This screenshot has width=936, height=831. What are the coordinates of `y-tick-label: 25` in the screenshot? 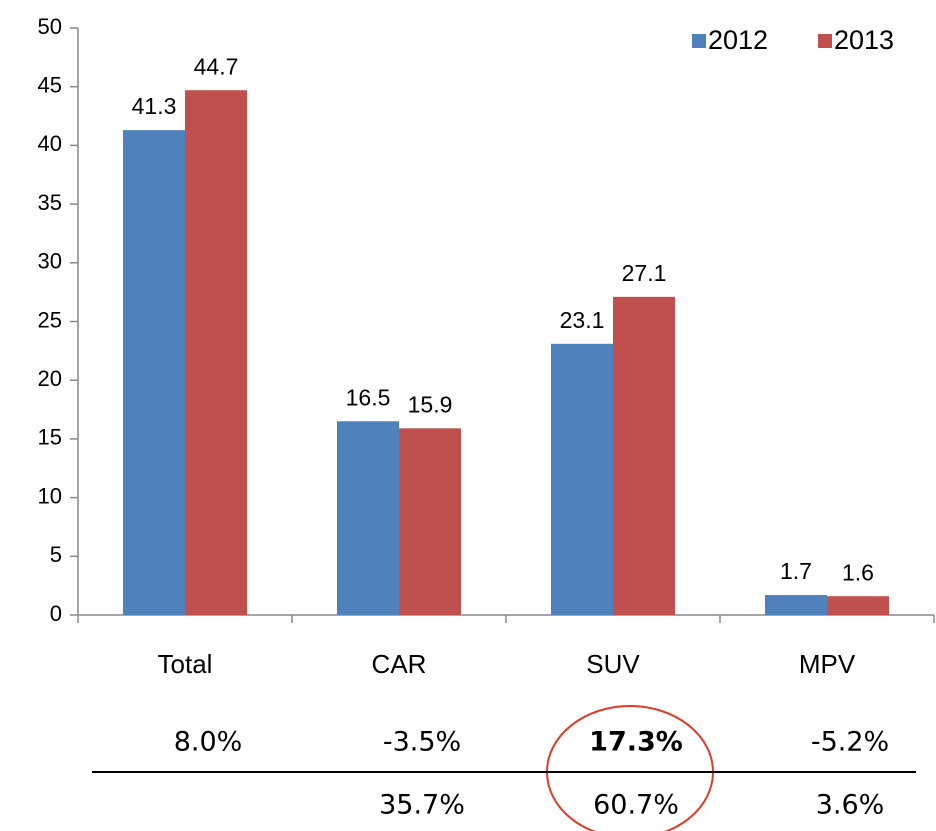 It's located at (50, 319).